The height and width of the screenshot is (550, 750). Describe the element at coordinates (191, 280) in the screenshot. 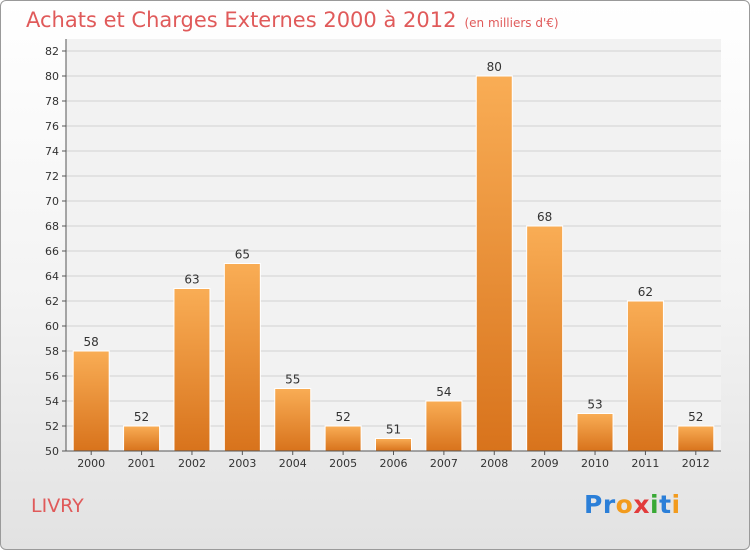

I see `data-label: 63` at that location.